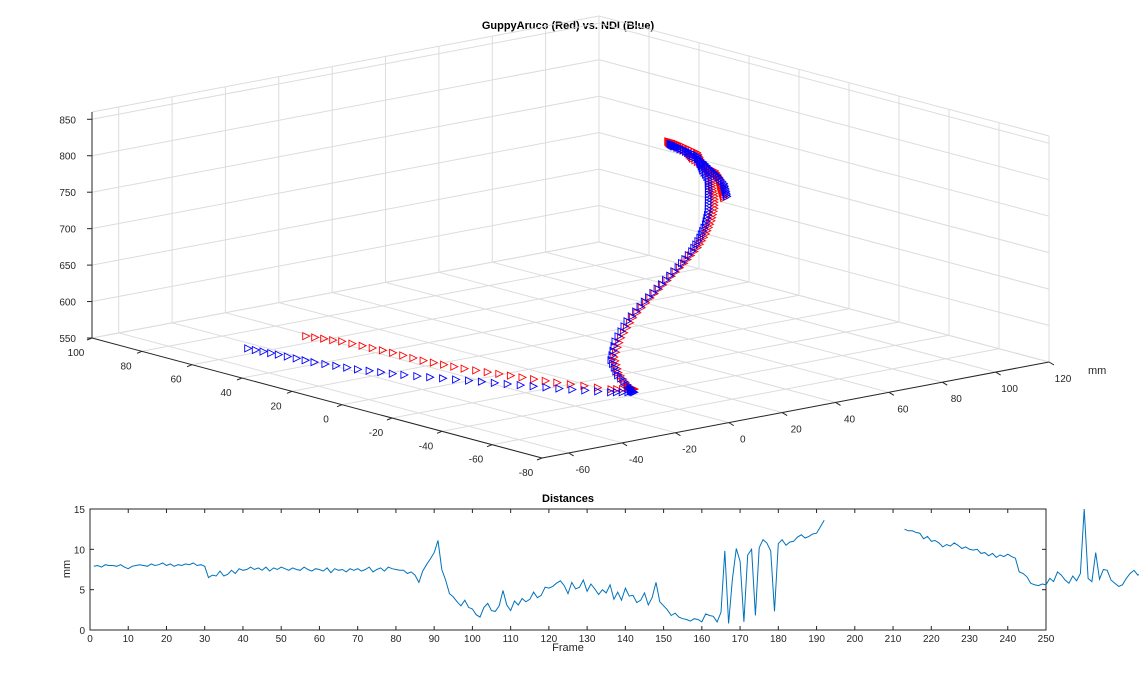  Describe the element at coordinates (1063, 379) in the screenshot. I see `x-tick-label: 120` at that location.